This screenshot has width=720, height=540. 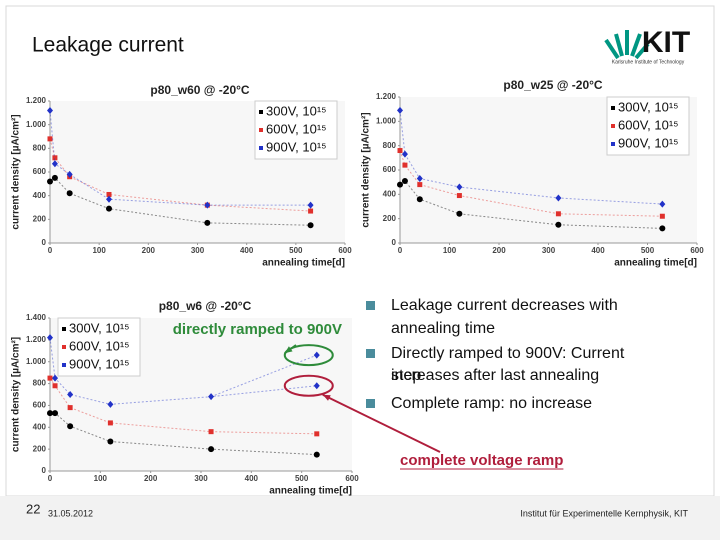 What do you see at coordinates (386, 120) in the screenshot?
I see `y-tick-label: 1.000` at bounding box center [386, 120].